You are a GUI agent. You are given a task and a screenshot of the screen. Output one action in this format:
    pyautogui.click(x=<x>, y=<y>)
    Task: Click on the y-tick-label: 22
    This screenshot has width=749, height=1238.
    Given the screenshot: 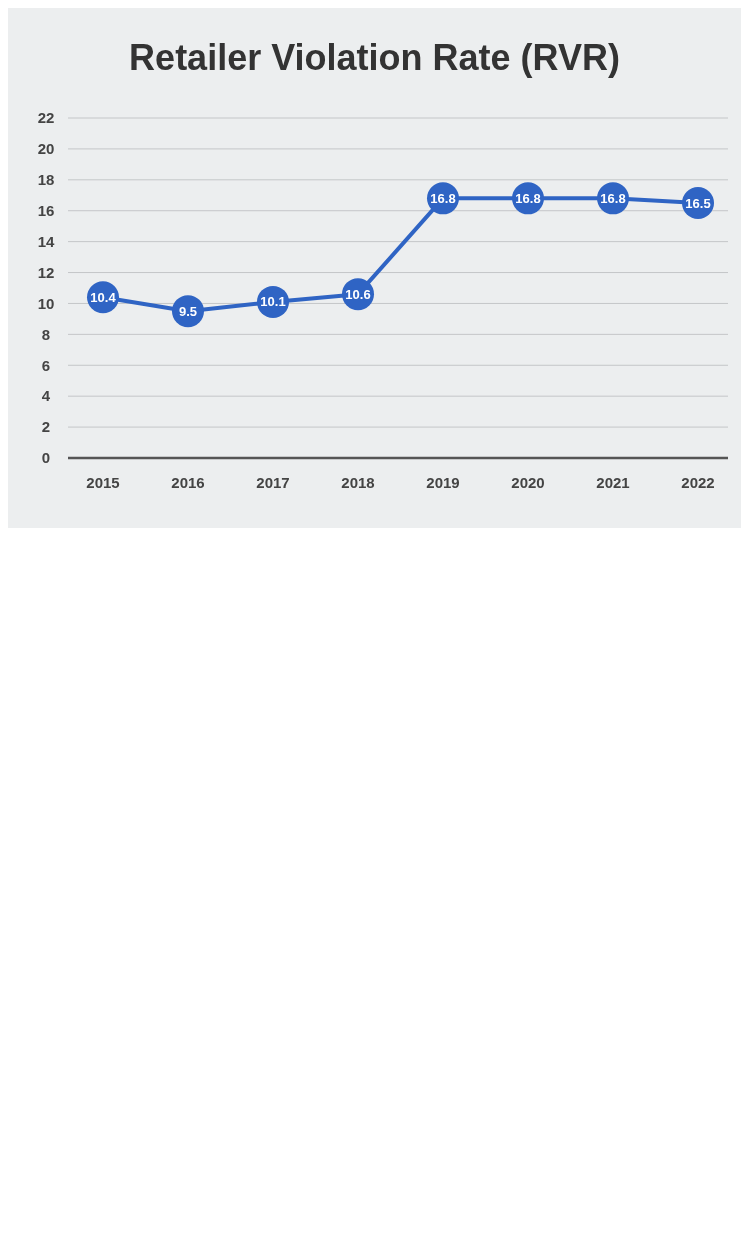 What is the action you would take?
    pyautogui.click(x=46, y=118)
    